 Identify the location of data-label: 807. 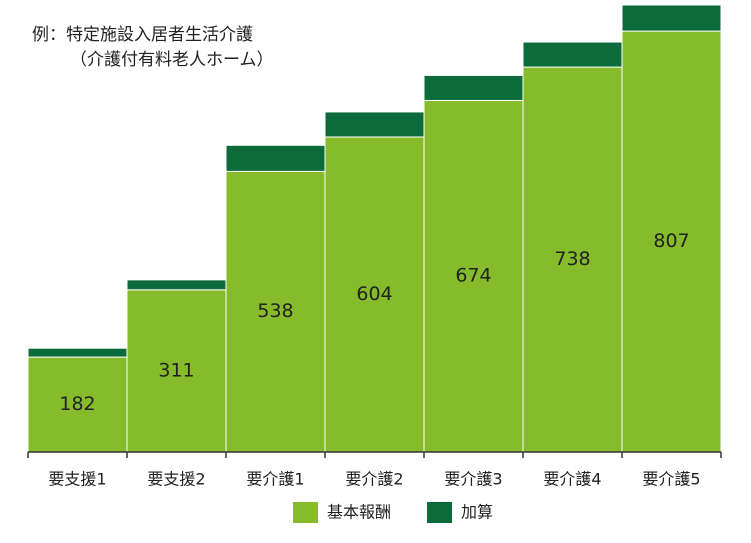
(671, 241).